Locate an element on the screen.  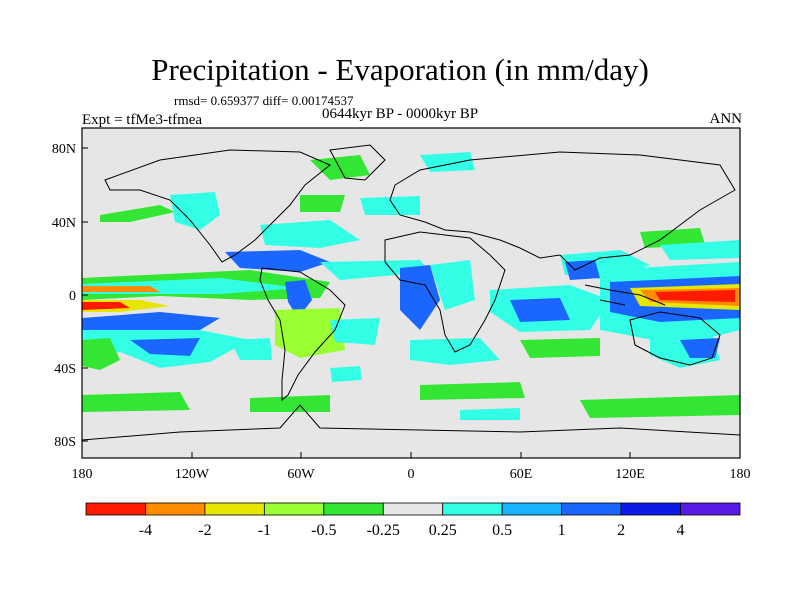
coast-maritime-continent is located at coordinates (625, 295).